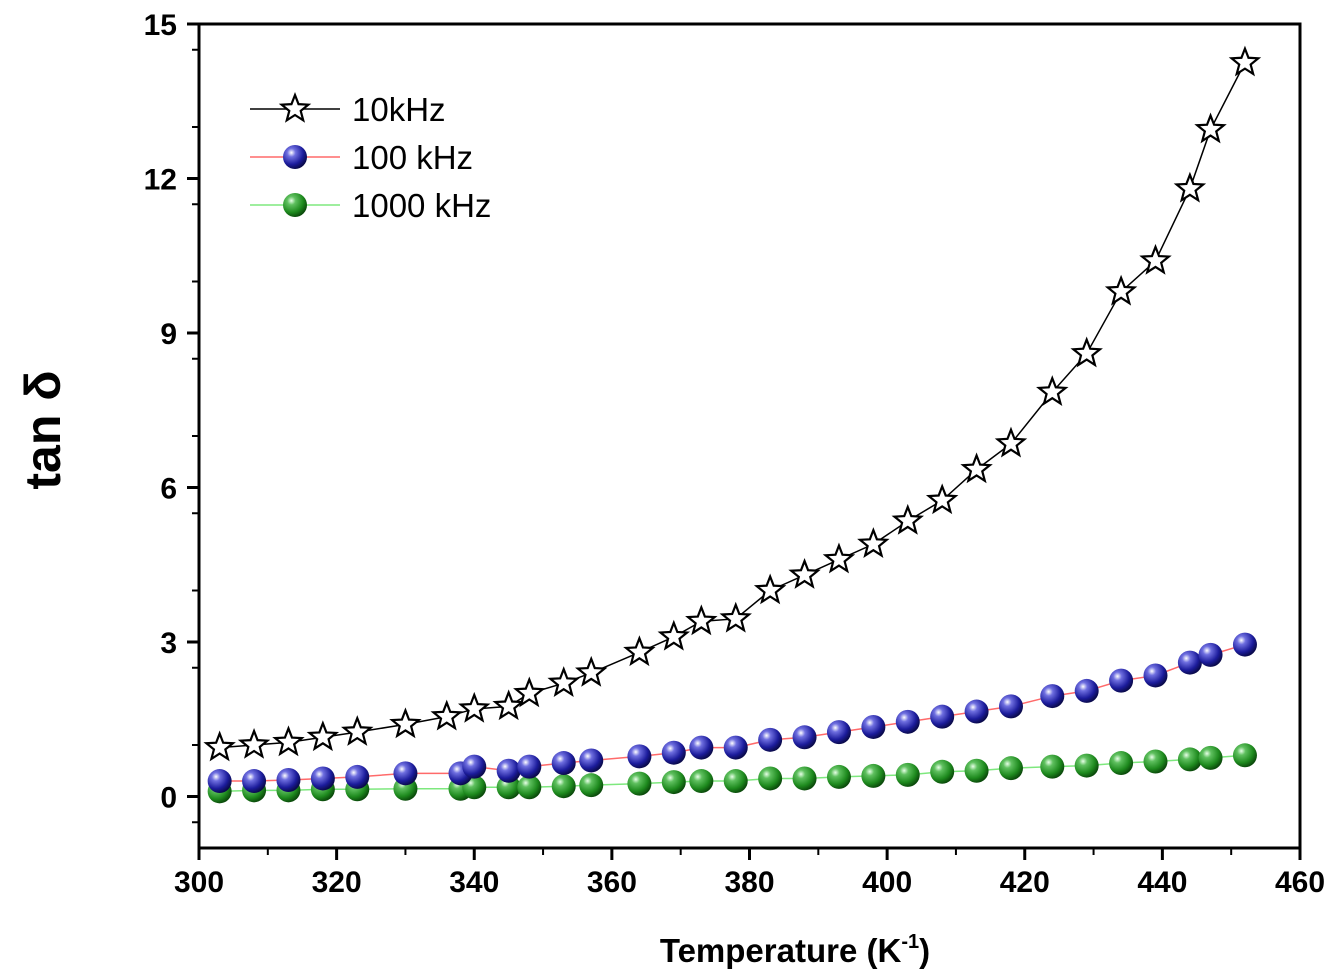 This screenshot has width=1341, height=975. I want to click on y-tick-label: 12, so click(160, 180).